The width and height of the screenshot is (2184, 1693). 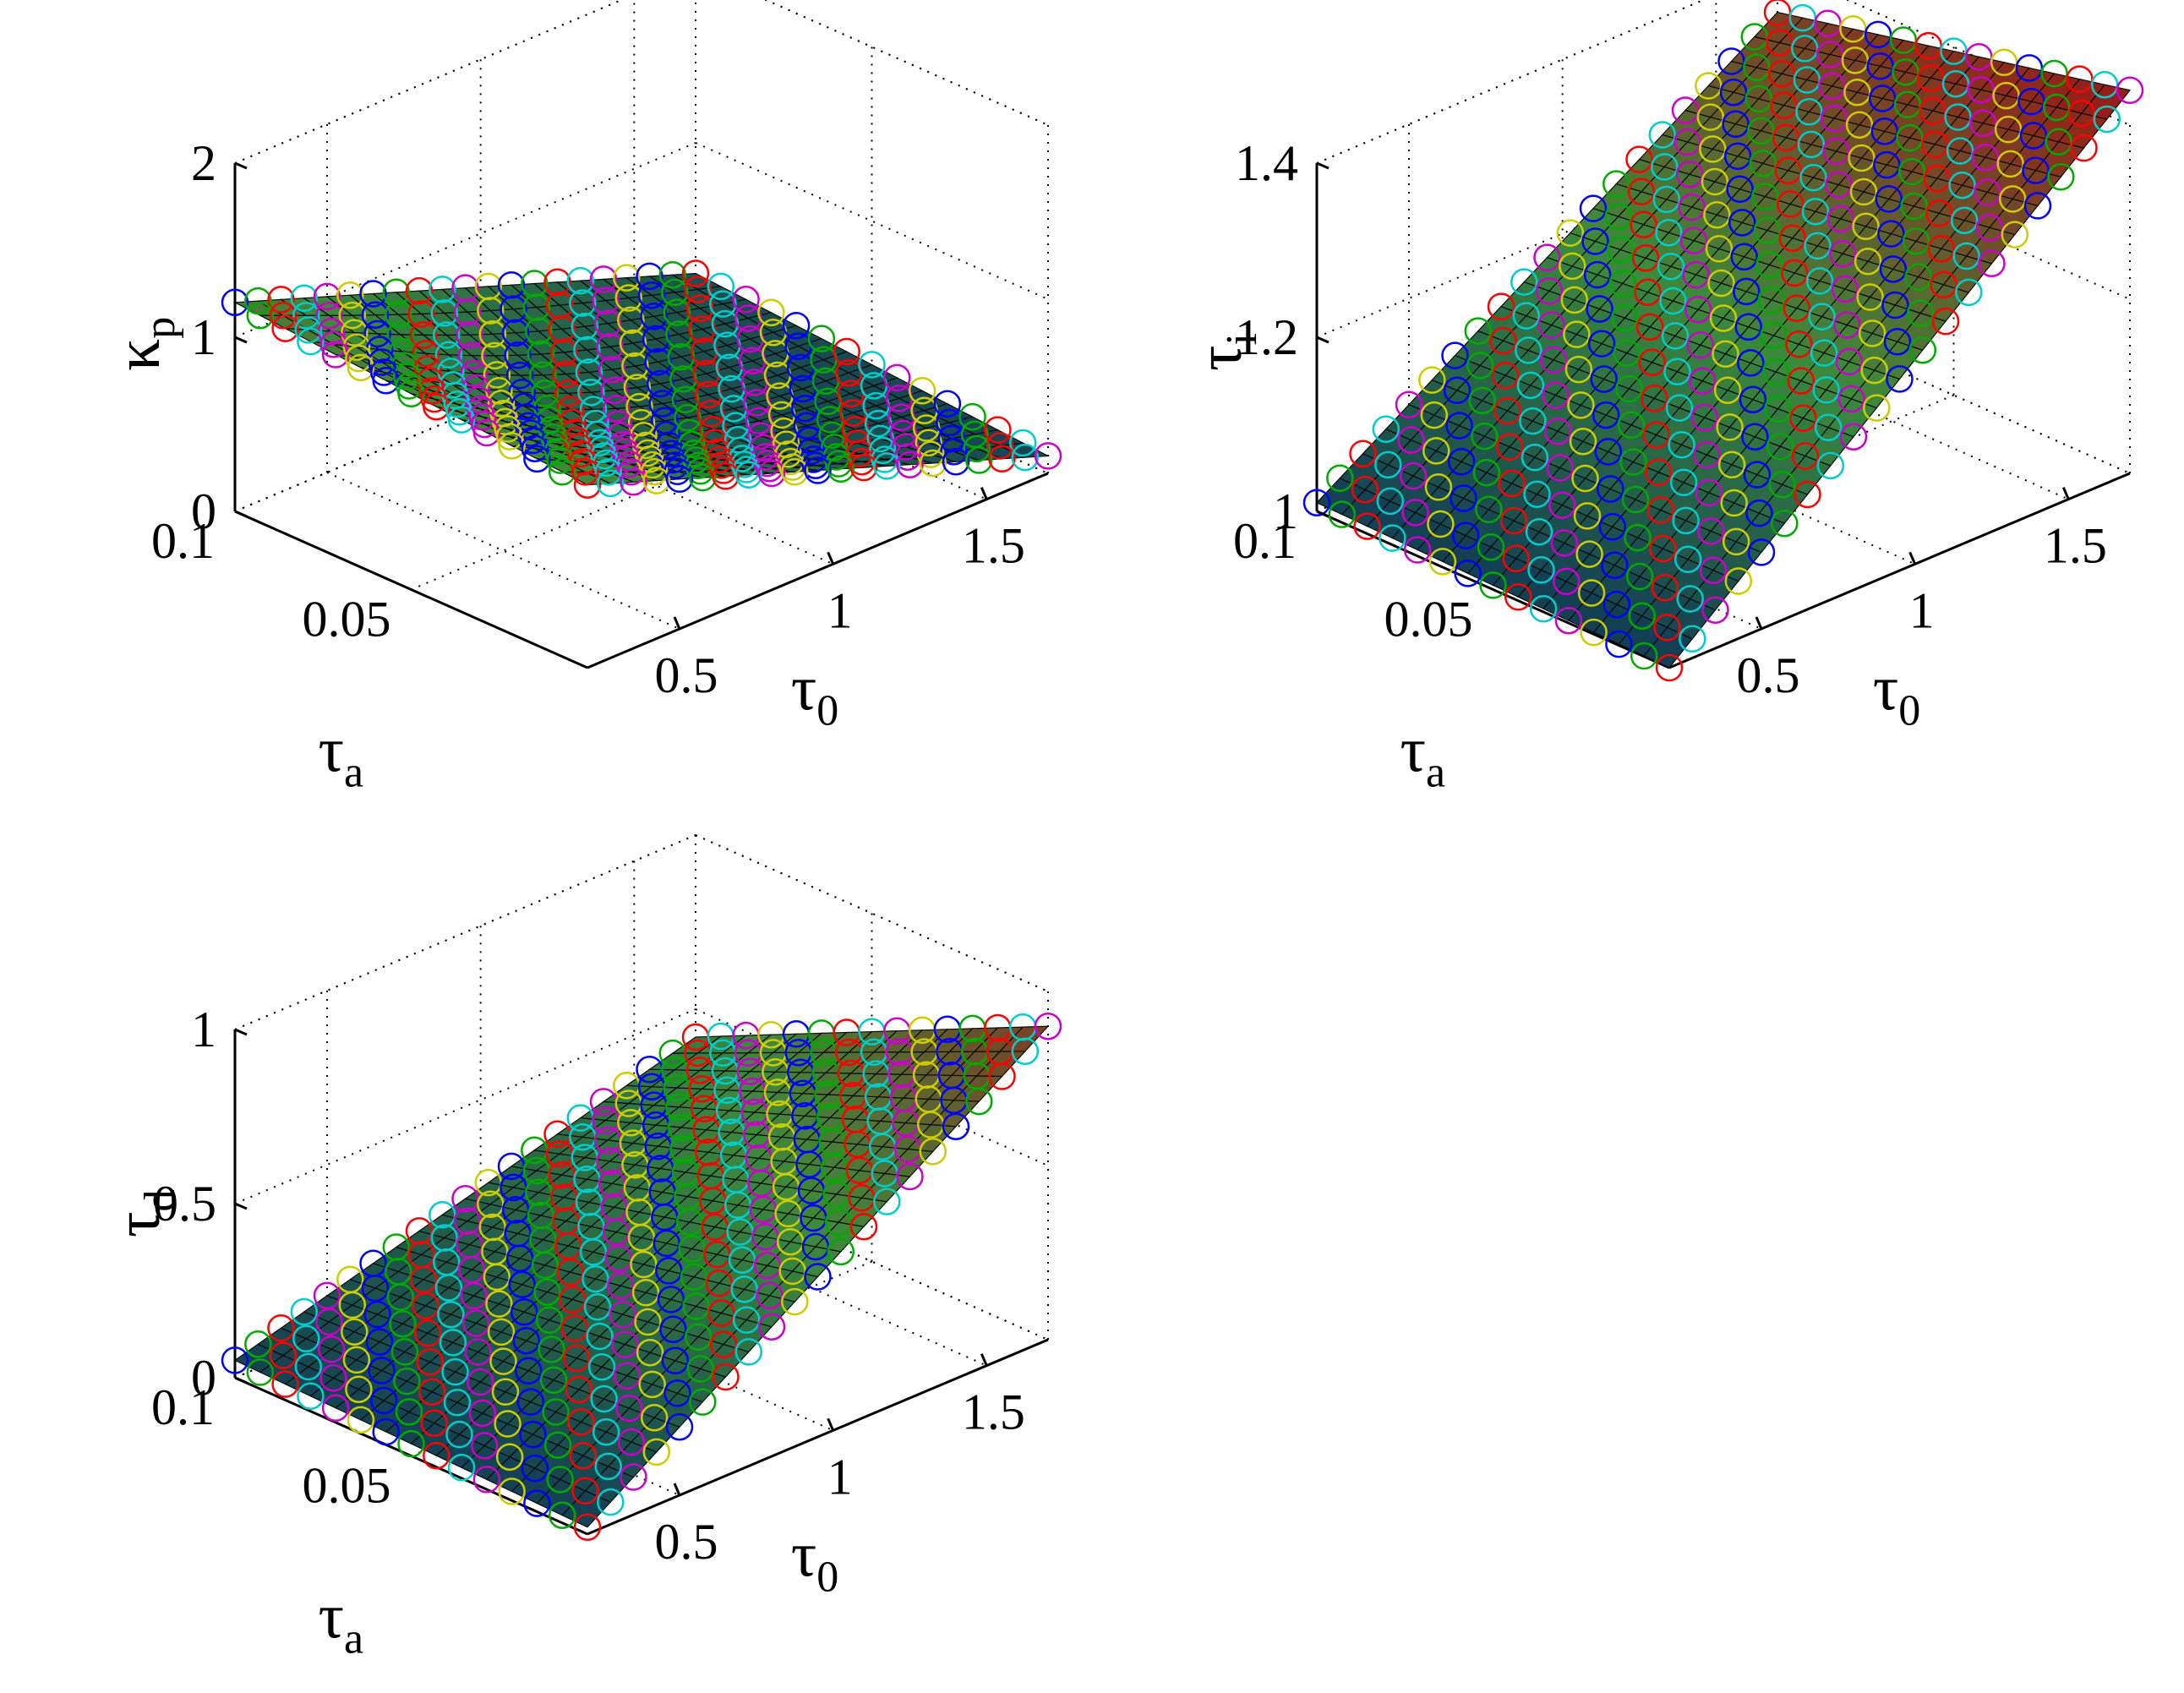 What do you see at coordinates (1909, 711) in the screenshot?
I see `x-axis-label-subscript: 0` at bounding box center [1909, 711].